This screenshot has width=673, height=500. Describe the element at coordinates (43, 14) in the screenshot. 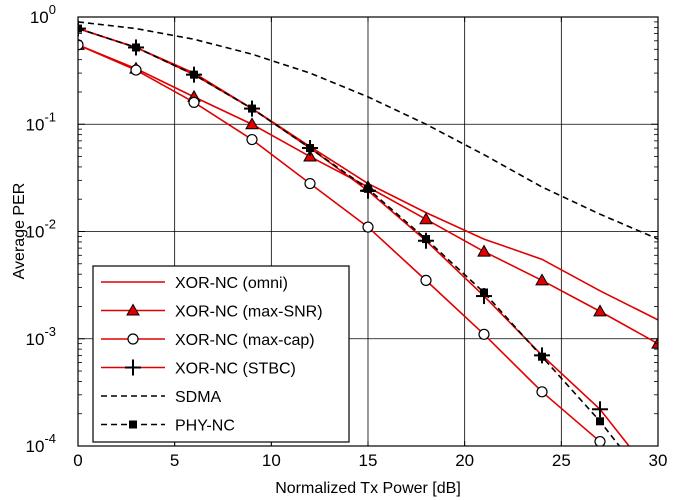

I see `y-tick-label: 10⁰` at that location.